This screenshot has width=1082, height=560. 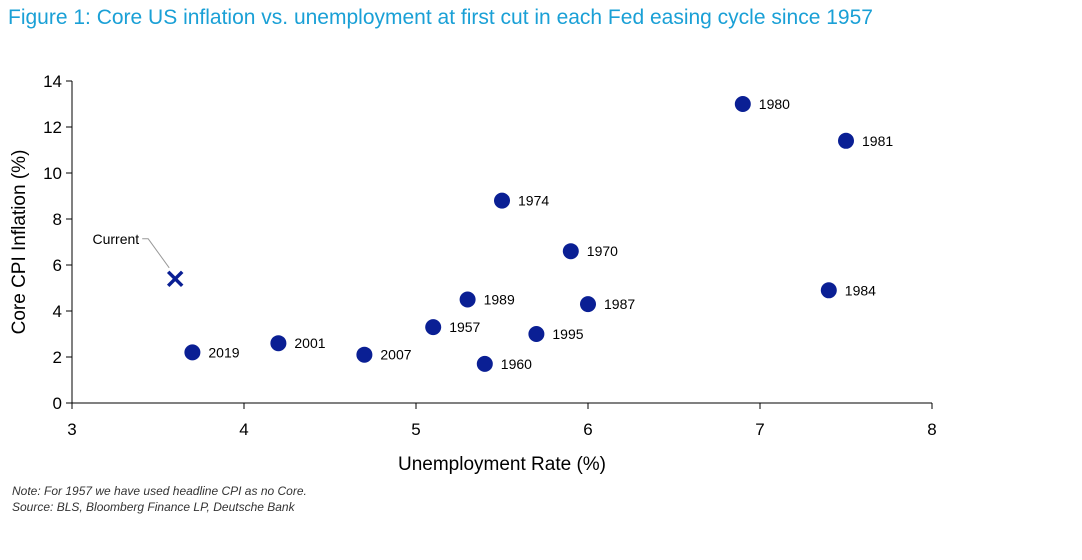 What do you see at coordinates (484, 363) in the screenshot?
I see `data-point-1960` at bounding box center [484, 363].